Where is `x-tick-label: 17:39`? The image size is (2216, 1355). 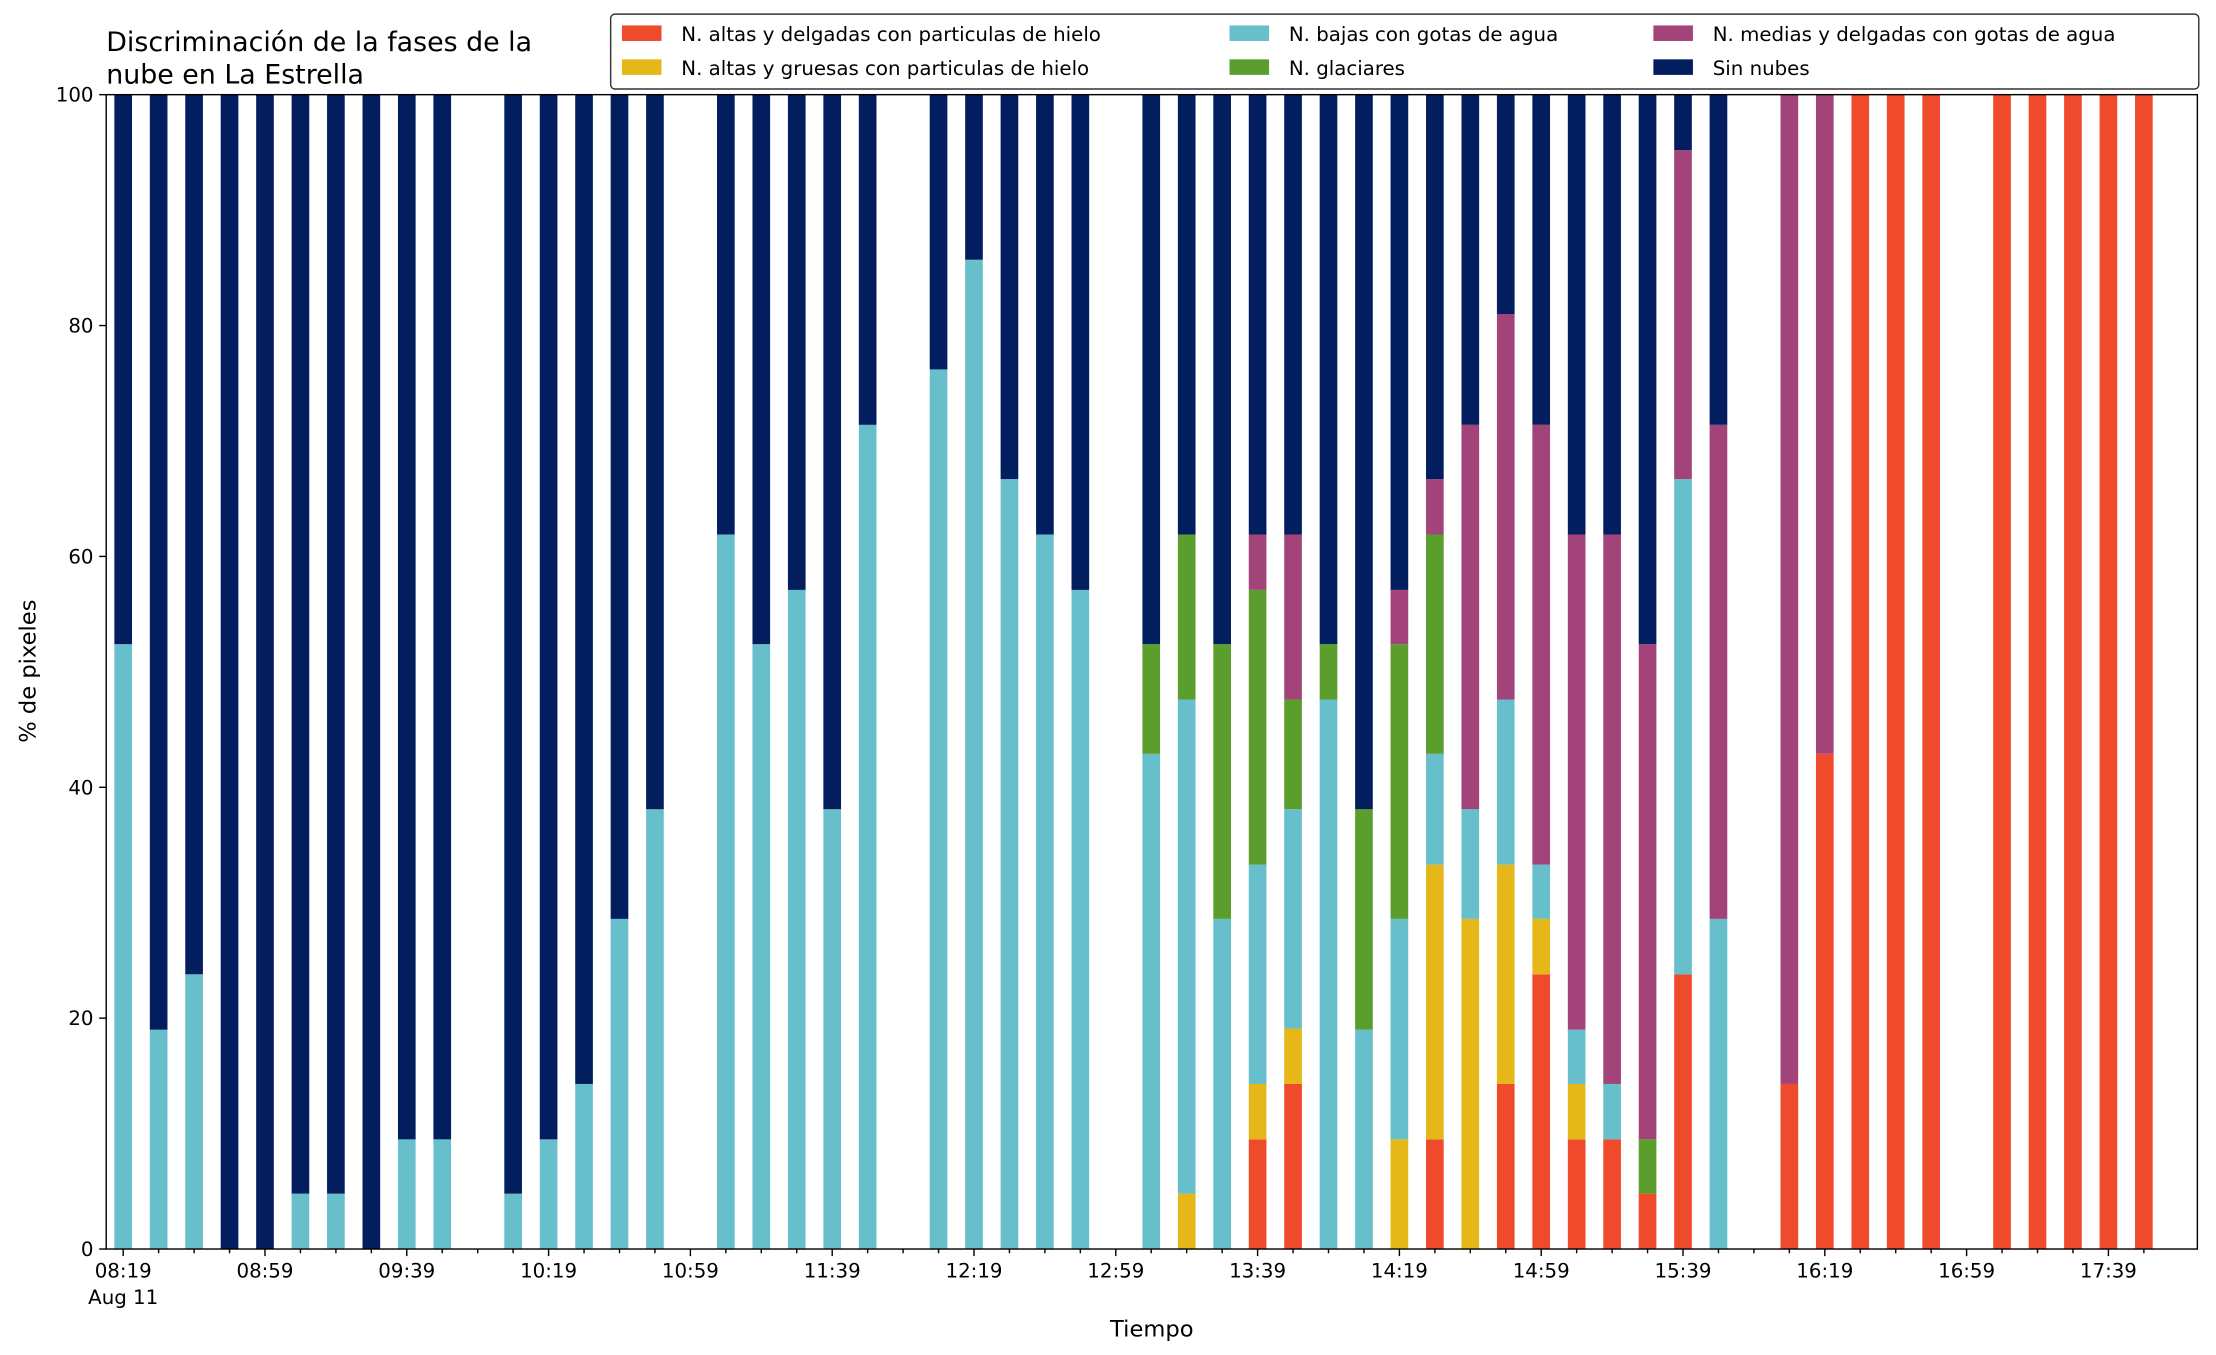 x-tick-label: 17:39 is located at coordinates (2108, 1270).